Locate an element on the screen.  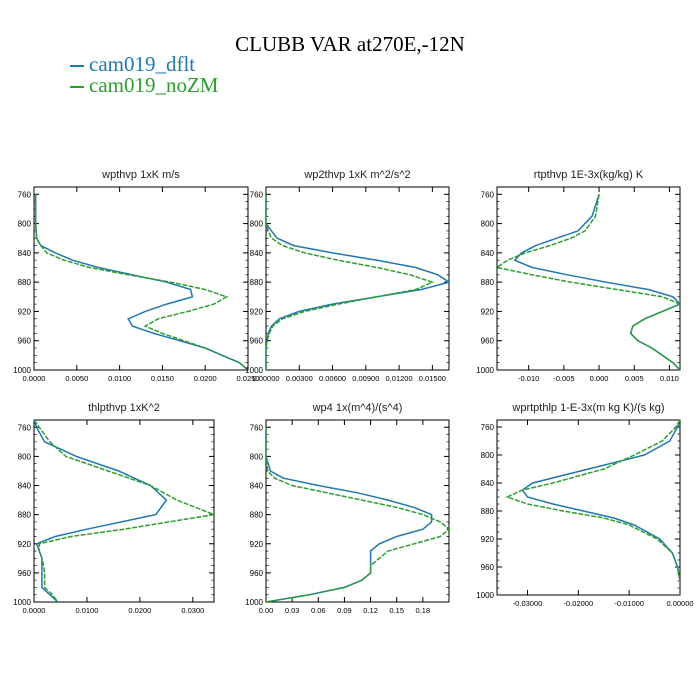
panel-title: wpthvp 1xK m/s is located at coordinates (140, 175).